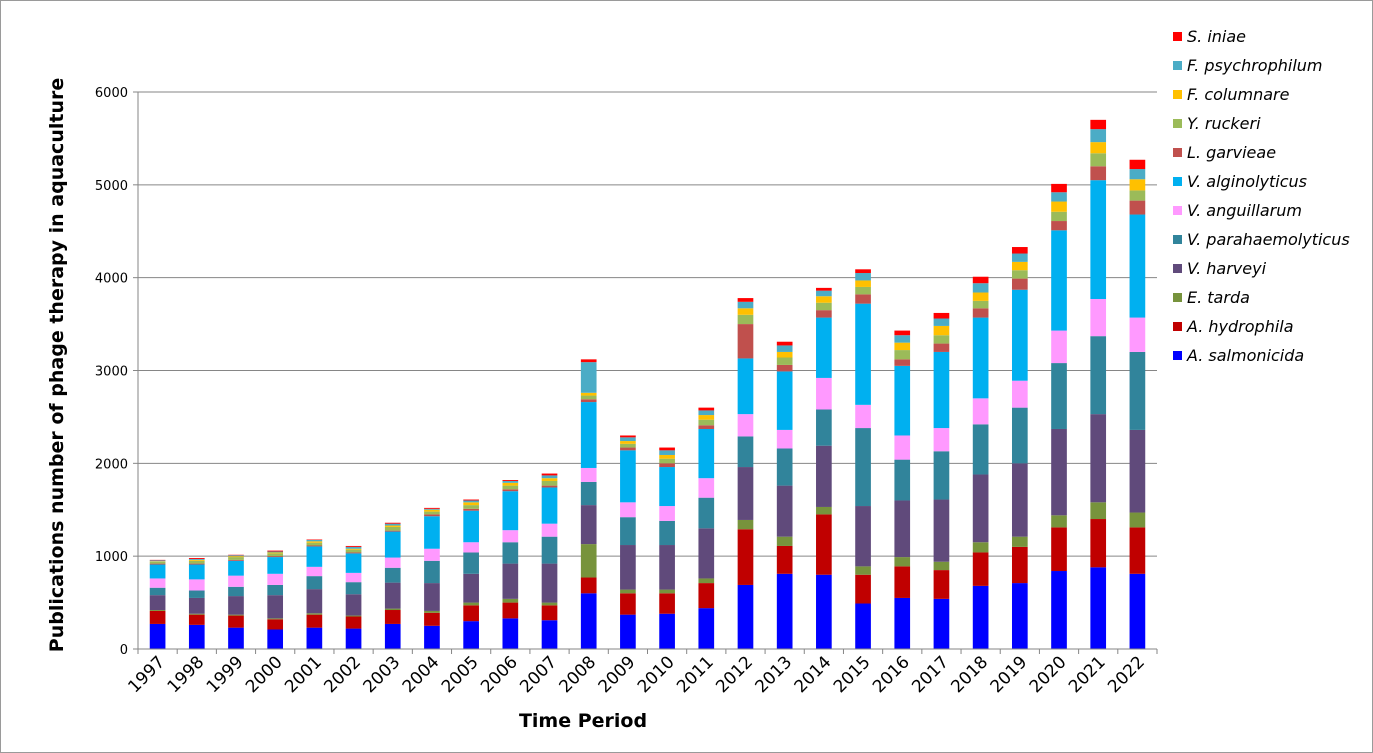 The width and height of the screenshot is (1373, 753). What do you see at coordinates (124, 650) in the screenshot?
I see `y-tick-label: 0` at bounding box center [124, 650].